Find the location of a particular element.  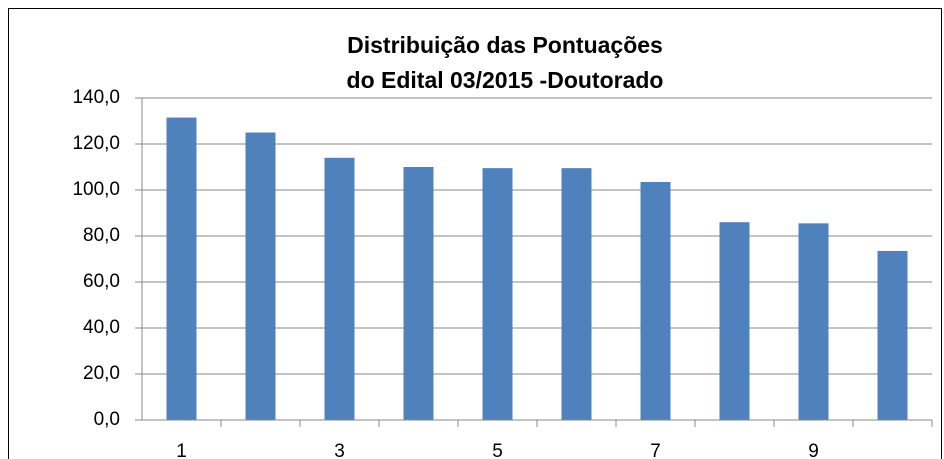

y-tick-label: 20,0 is located at coordinates (101, 373).